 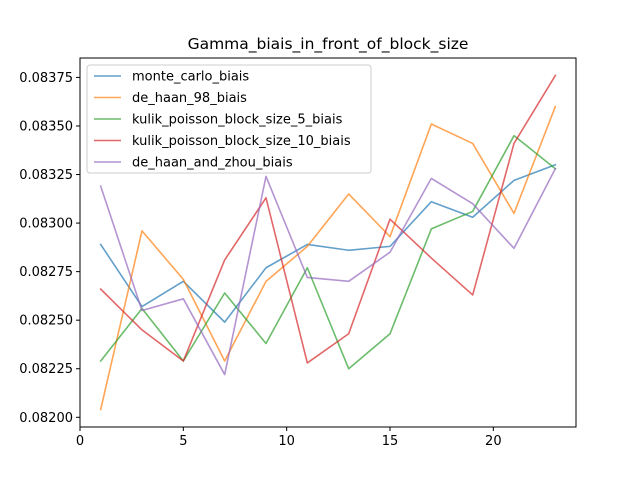 I want to click on x-tick-label: 10, so click(x=286, y=441).